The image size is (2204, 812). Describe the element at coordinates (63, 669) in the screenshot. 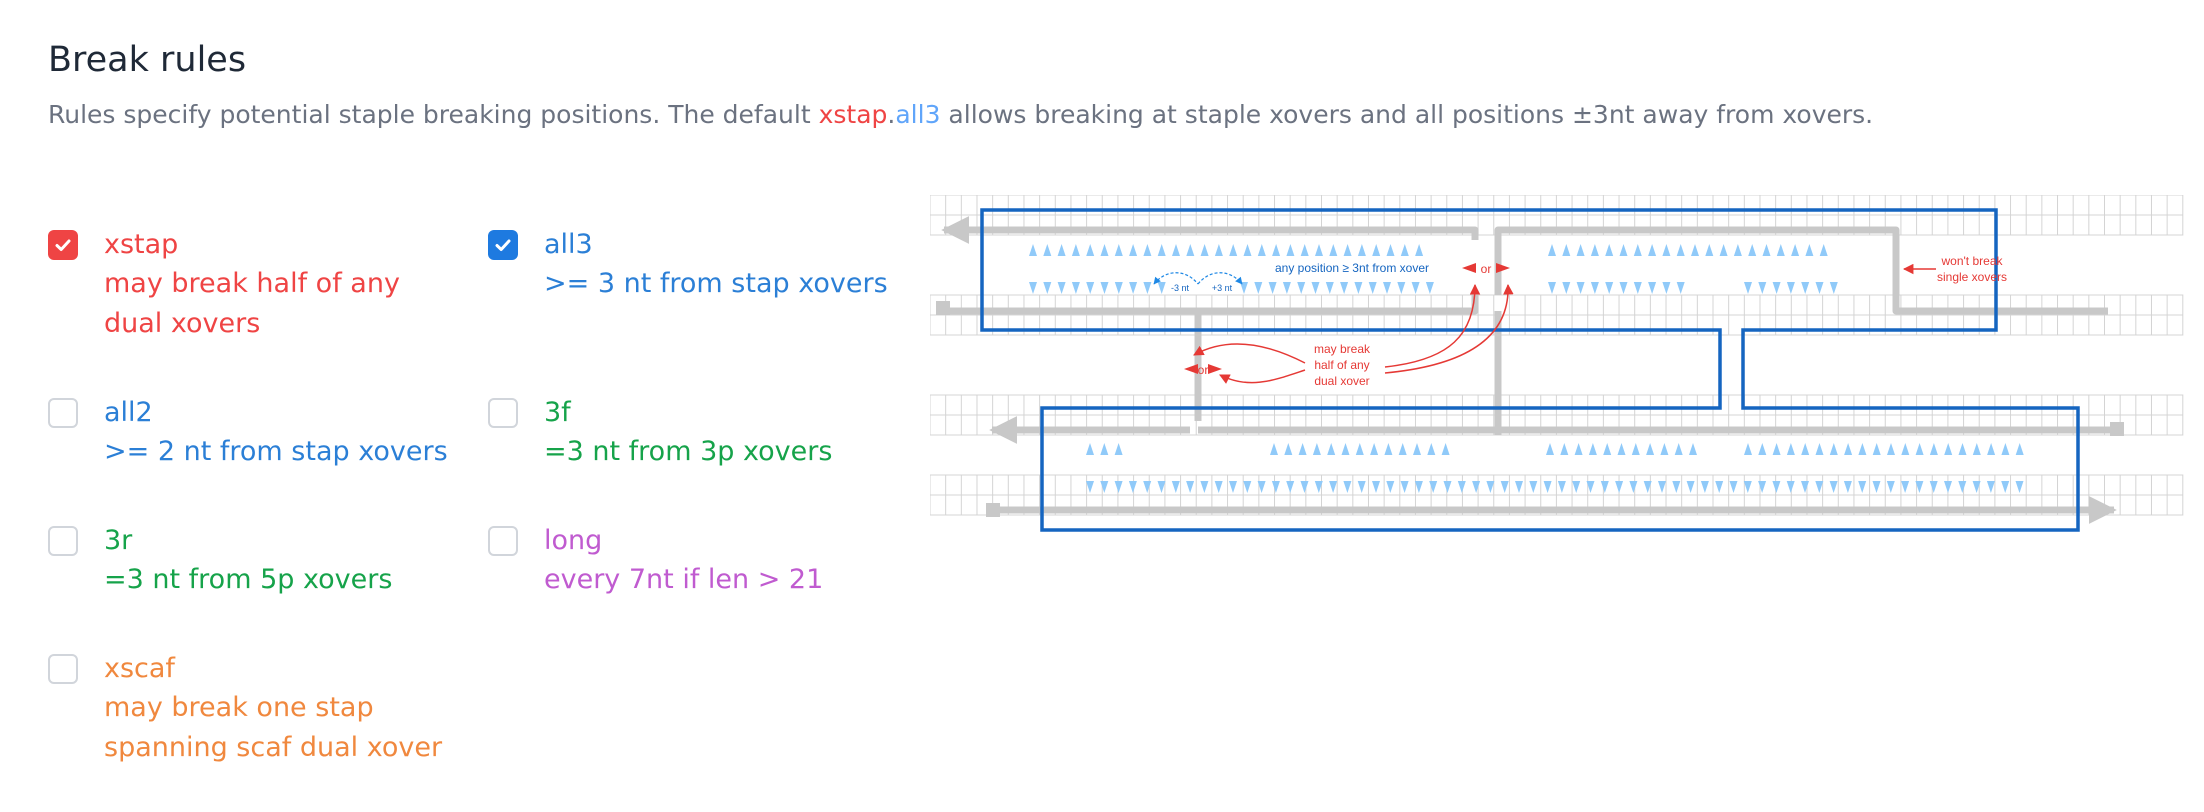

I see `xscaf-checkbox` at that location.